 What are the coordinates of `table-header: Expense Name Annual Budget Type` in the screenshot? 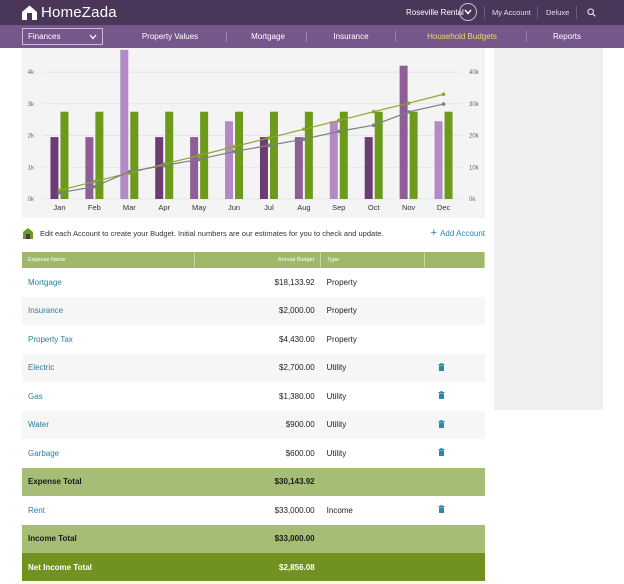 It's located at (253, 260).